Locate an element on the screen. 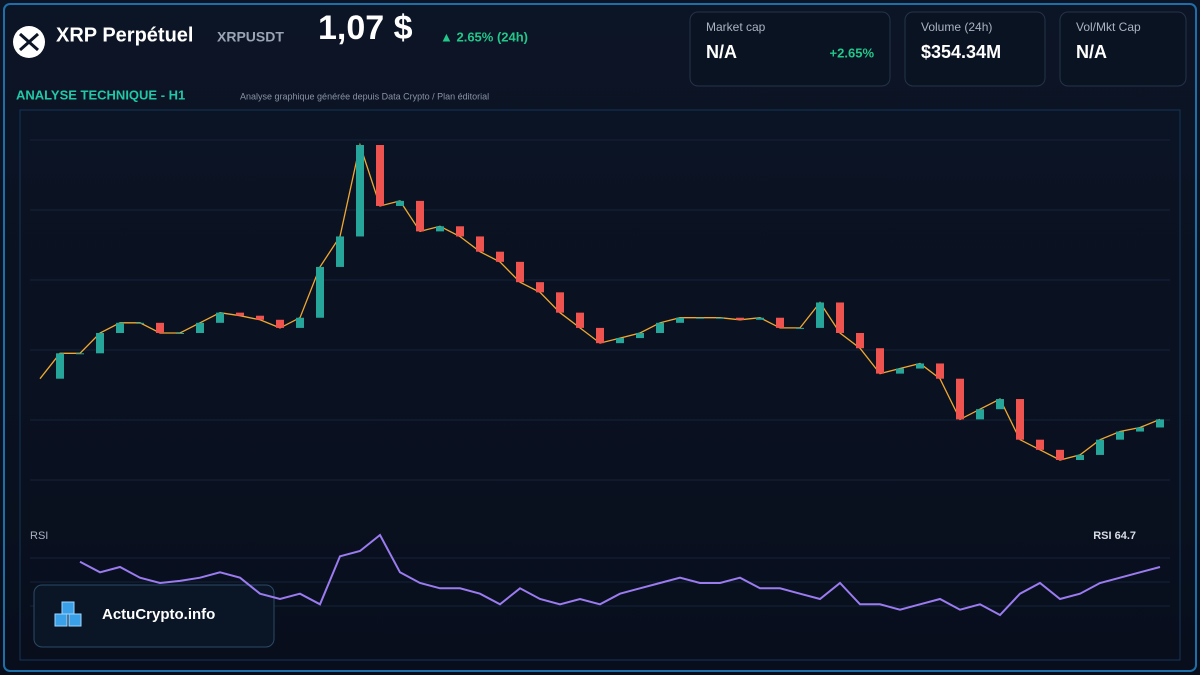  title: XRP Perpétuel is located at coordinates (124, 35).